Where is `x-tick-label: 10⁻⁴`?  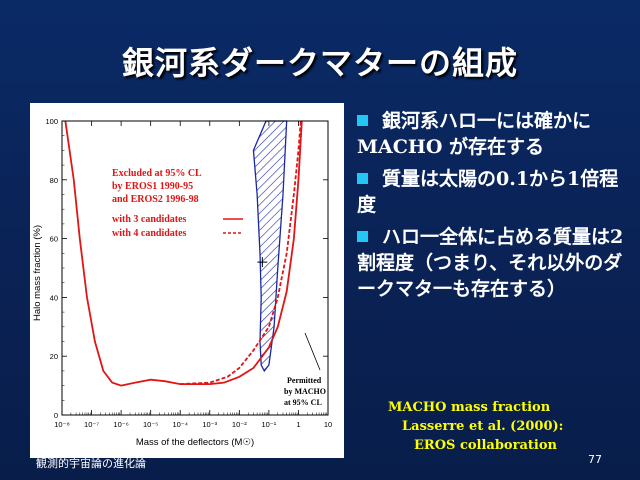
x-tick-label: 10⁻⁴ is located at coordinates (180, 424).